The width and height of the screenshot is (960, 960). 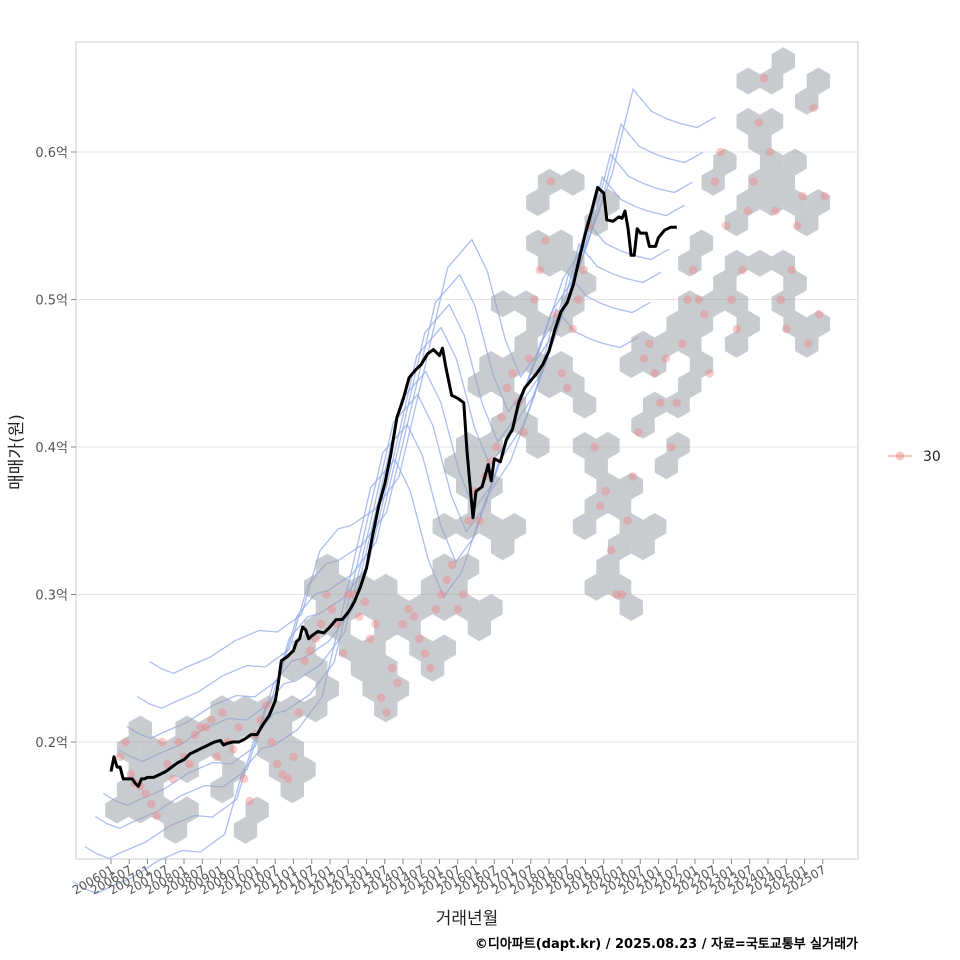 I want to click on legend-point-icon, so click(x=900, y=456).